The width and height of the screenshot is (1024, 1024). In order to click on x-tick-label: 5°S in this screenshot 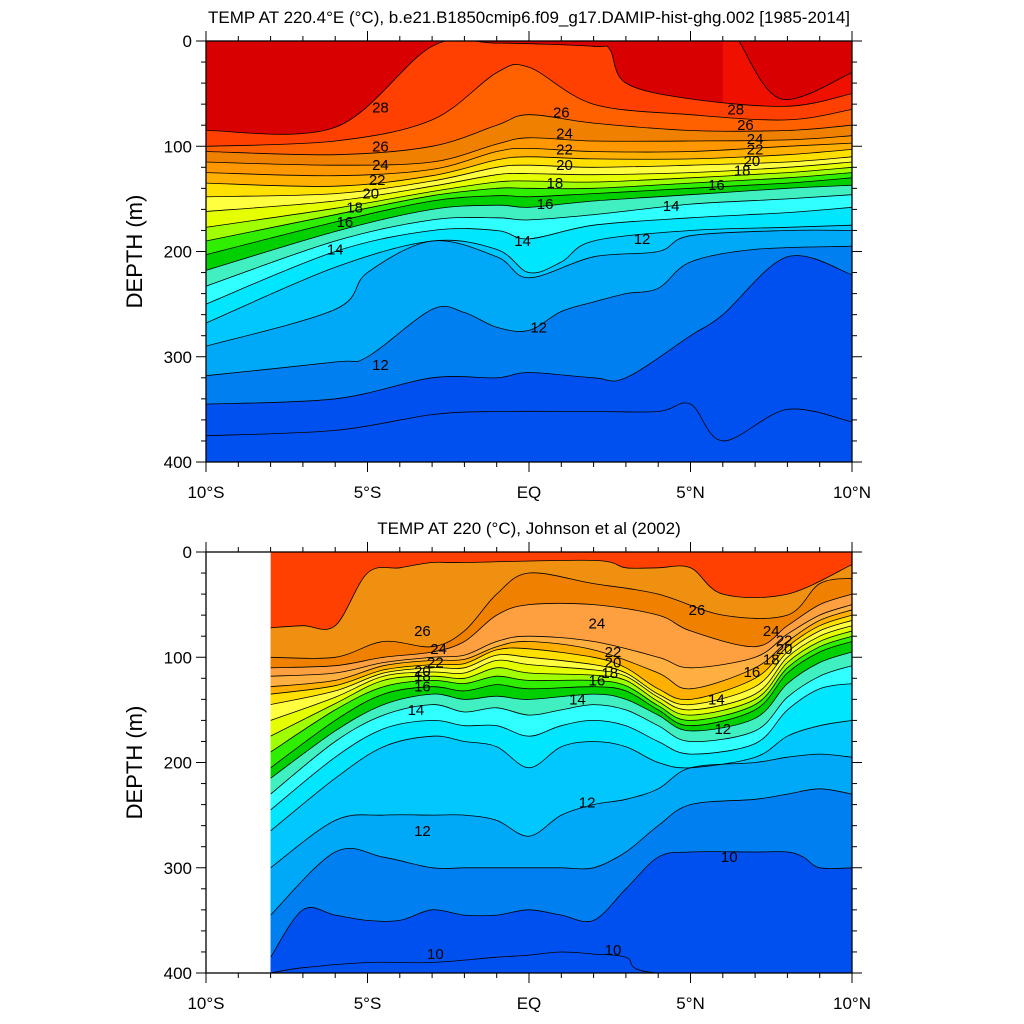, I will do `click(368, 492)`.